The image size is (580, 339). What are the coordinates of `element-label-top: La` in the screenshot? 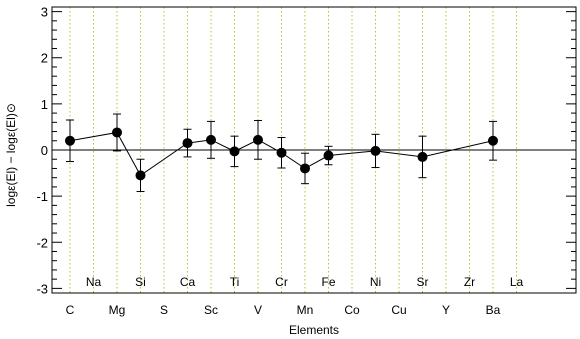 It's located at (517, 282).